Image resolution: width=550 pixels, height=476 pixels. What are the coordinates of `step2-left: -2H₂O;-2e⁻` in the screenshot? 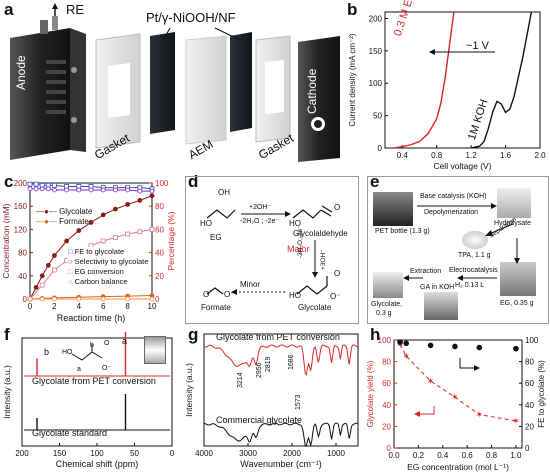 It's located at (300, 241).